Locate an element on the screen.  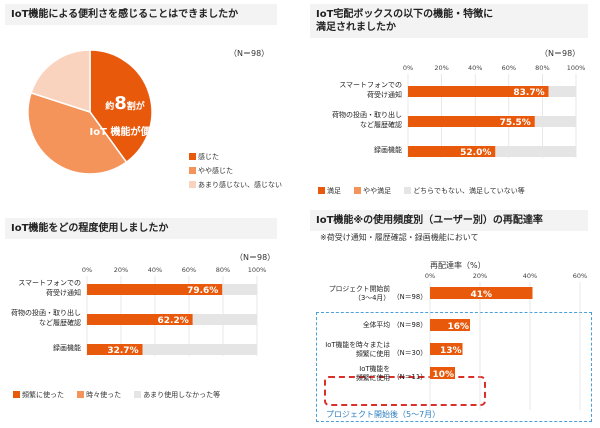
frequent-users-highlight is located at coordinates (405, 391).